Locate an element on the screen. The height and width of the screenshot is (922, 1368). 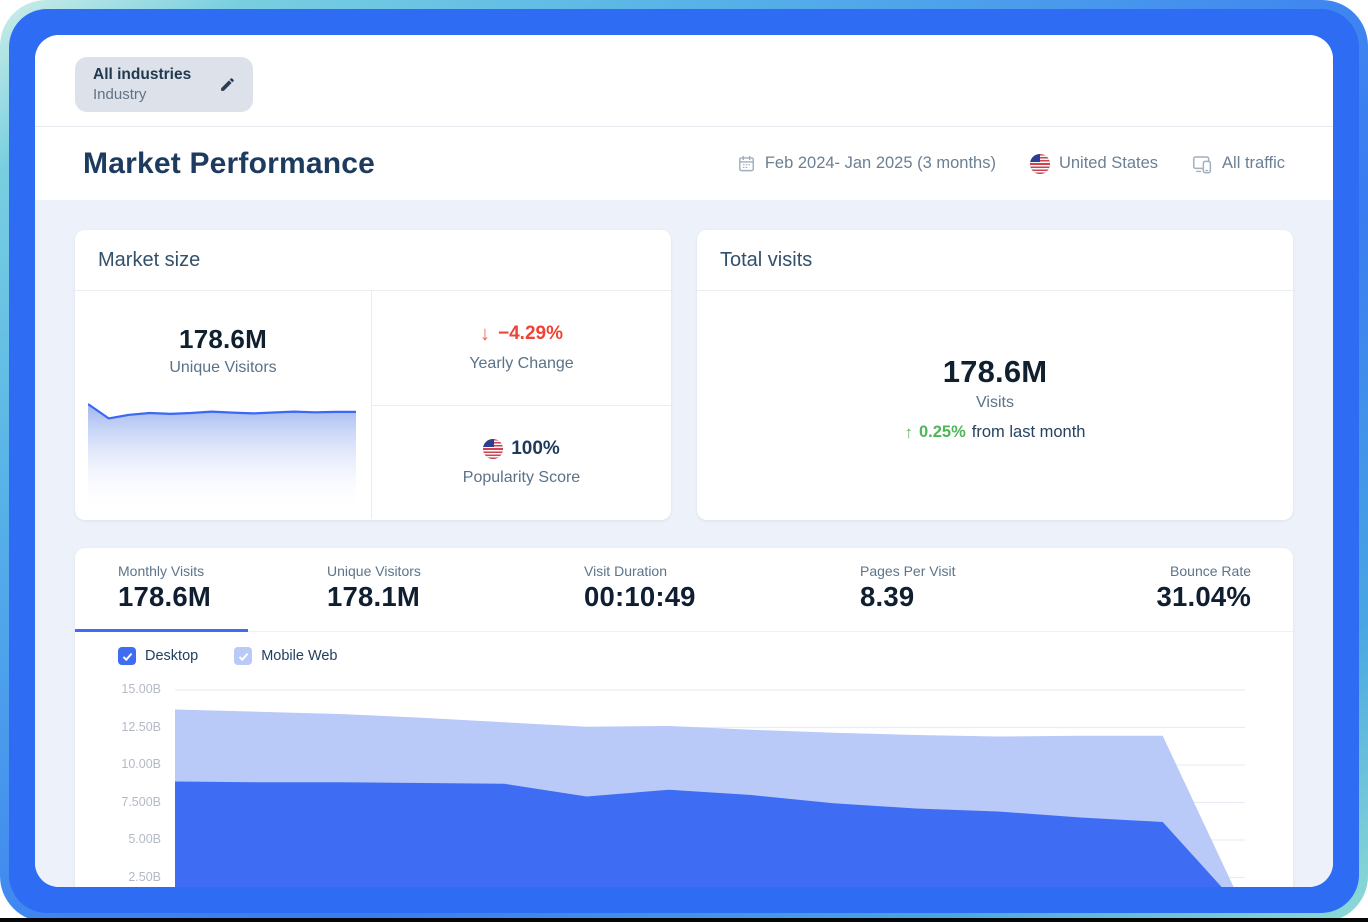
market-size-right: ↓ −4.29% Yearly Change 100% Popu is located at coordinates (521, 405).